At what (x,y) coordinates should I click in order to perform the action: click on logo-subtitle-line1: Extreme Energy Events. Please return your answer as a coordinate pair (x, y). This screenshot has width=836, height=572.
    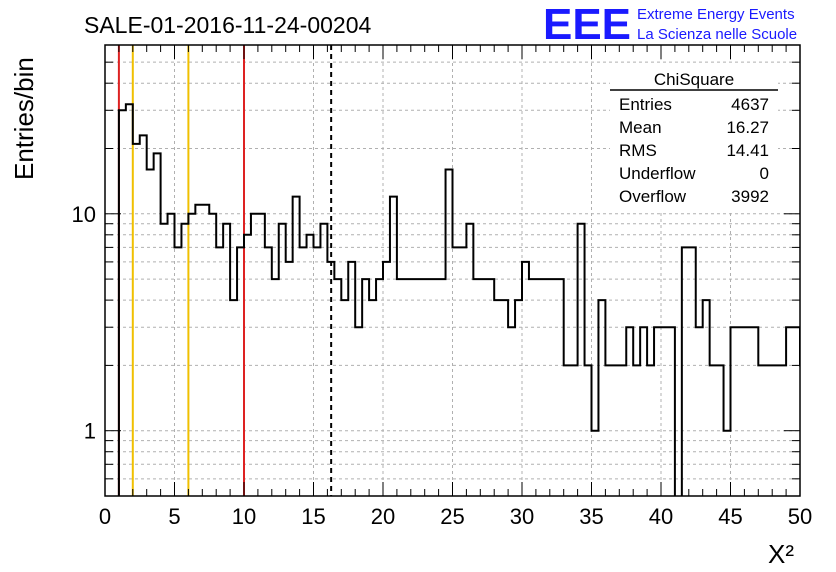
    Looking at the image, I should click on (716, 14).